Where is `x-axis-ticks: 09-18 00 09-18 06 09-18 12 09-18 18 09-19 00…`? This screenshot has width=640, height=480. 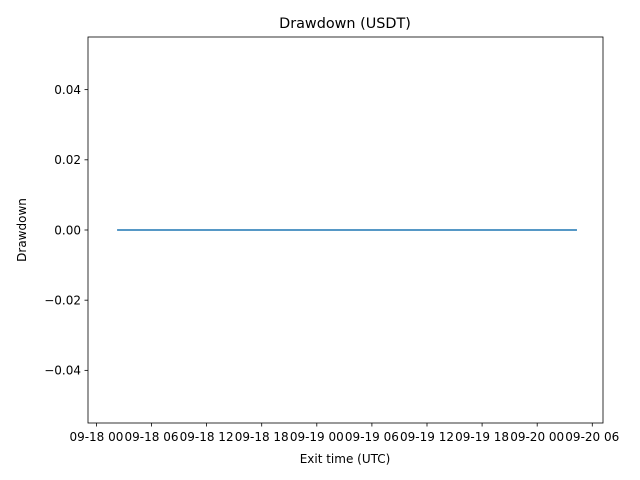 x-axis-ticks: 09-18 00 09-18 06 09-18 12 09-18 18 09-19 00… is located at coordinates (344, 433).